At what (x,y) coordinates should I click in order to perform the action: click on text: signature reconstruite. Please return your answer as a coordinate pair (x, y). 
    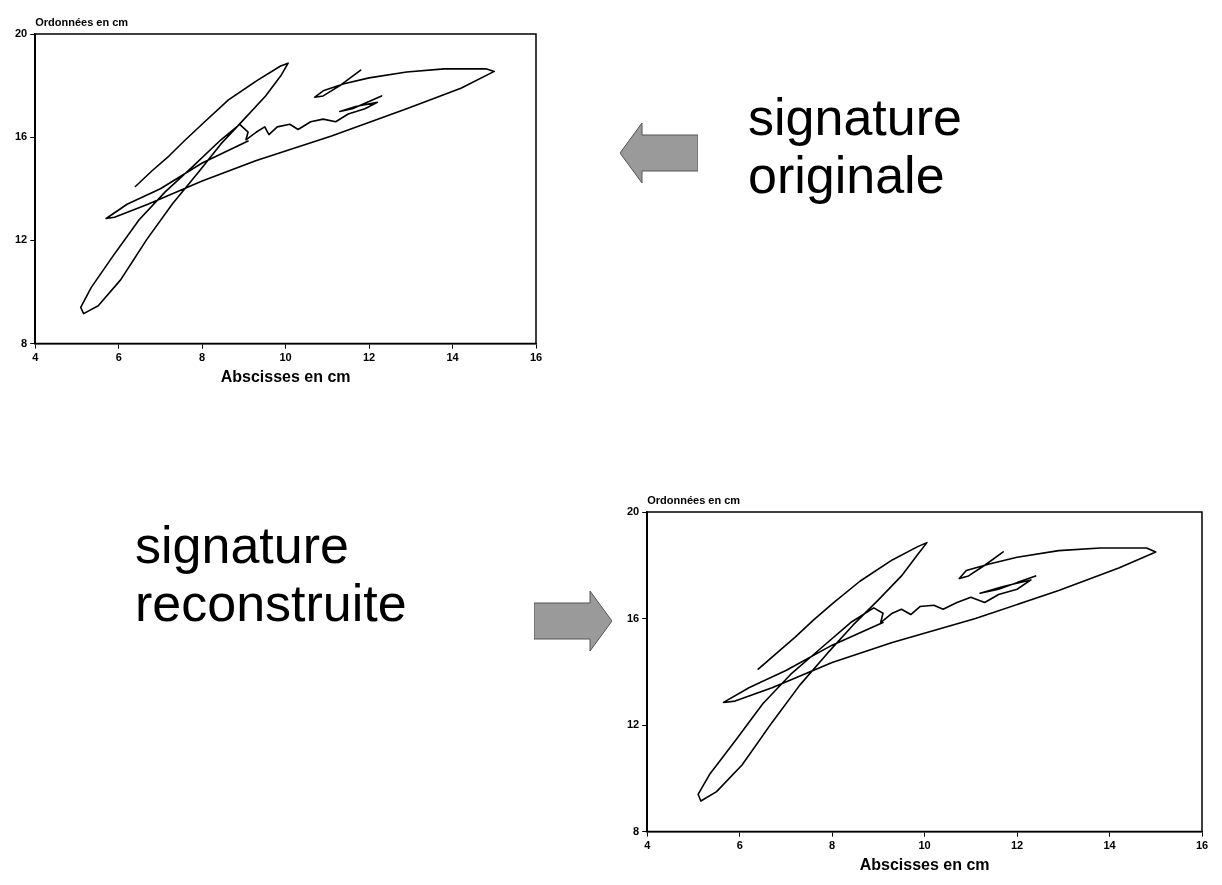
    Looking at the image, I should click on (271, 574).